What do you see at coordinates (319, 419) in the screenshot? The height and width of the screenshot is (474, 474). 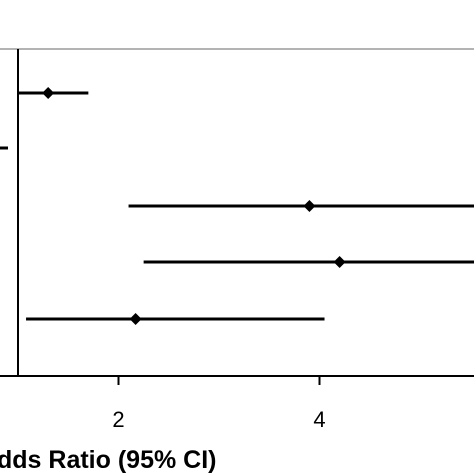 I see `x-tick-label: 4` at bounding box center [319, 419].